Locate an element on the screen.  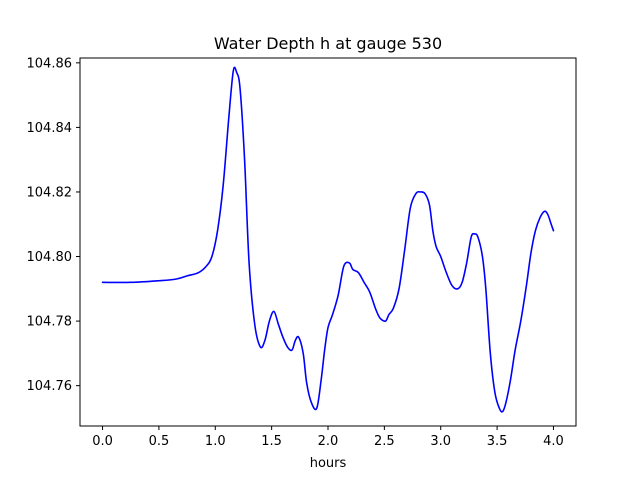
y-tick-label: 104.84 is located at coordinates (50, 128).